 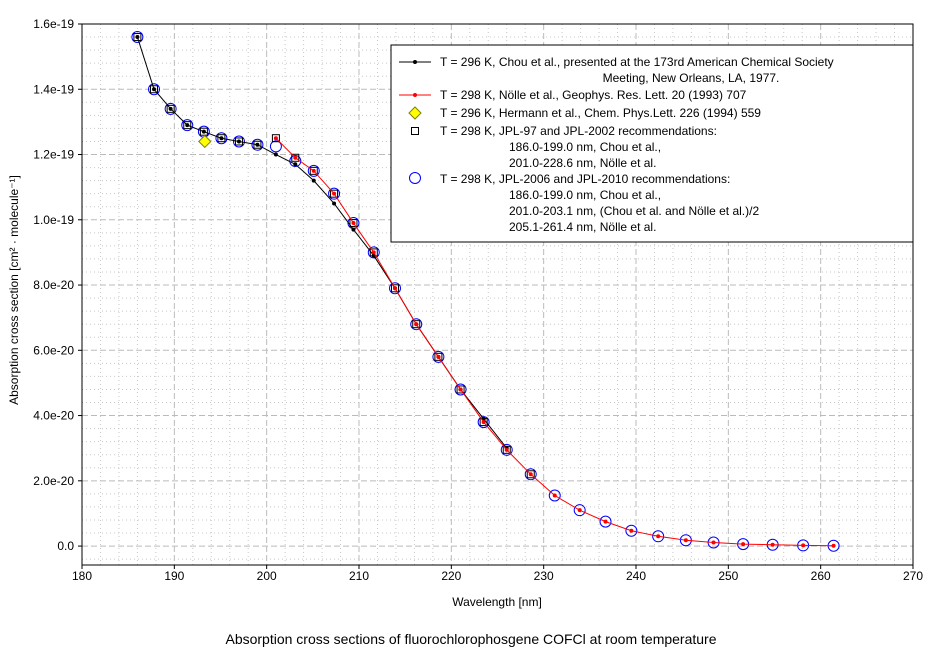 I want to click on legend-note: 205.1-261.4 nm, Nölle et al., so click(x=582, y=227).